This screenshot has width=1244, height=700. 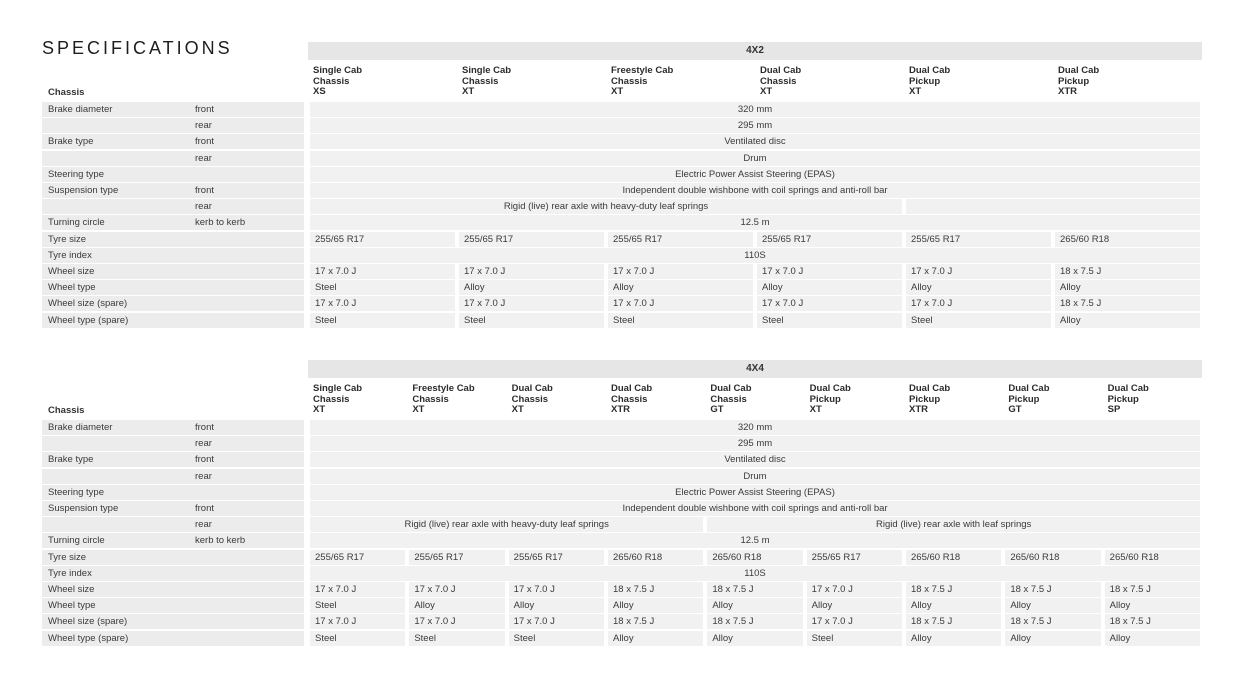 I want to click on row-label-main: Wheel type (spare), so click(x=88, y=638).